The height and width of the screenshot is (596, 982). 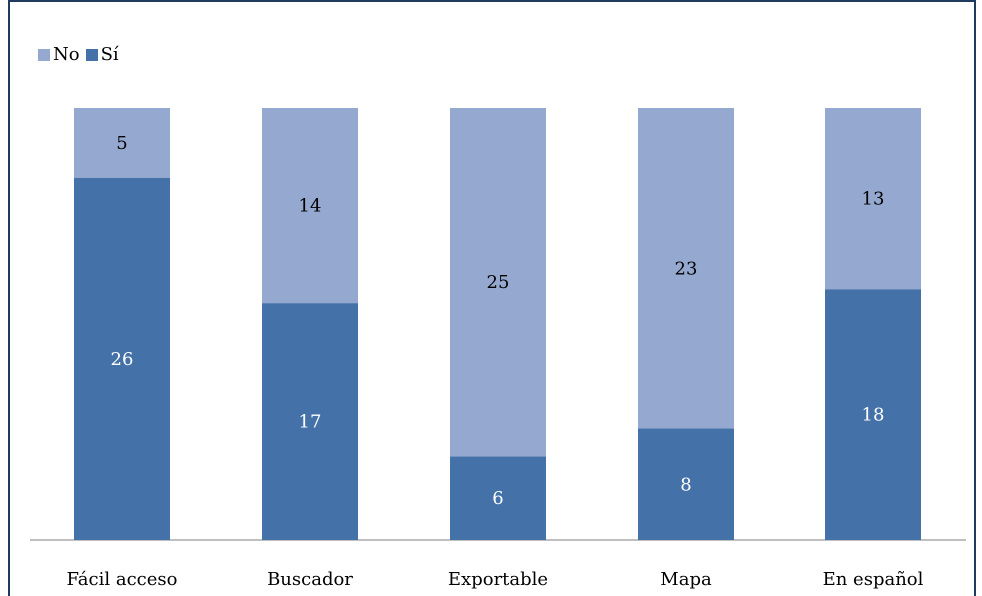 I want to click on data-label-si-2: 6, so click(x=497, y=498).